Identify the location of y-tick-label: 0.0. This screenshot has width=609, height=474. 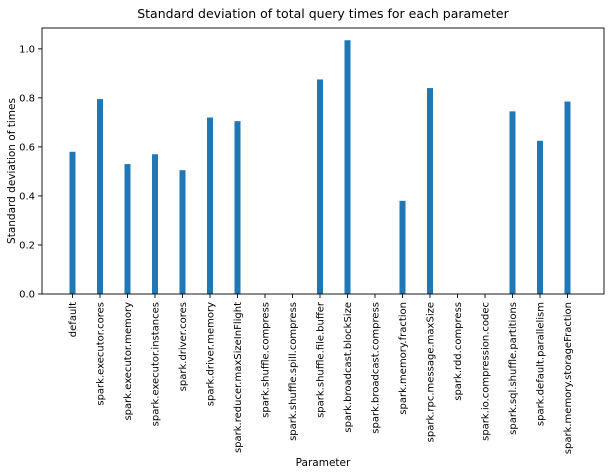
(27, 295).